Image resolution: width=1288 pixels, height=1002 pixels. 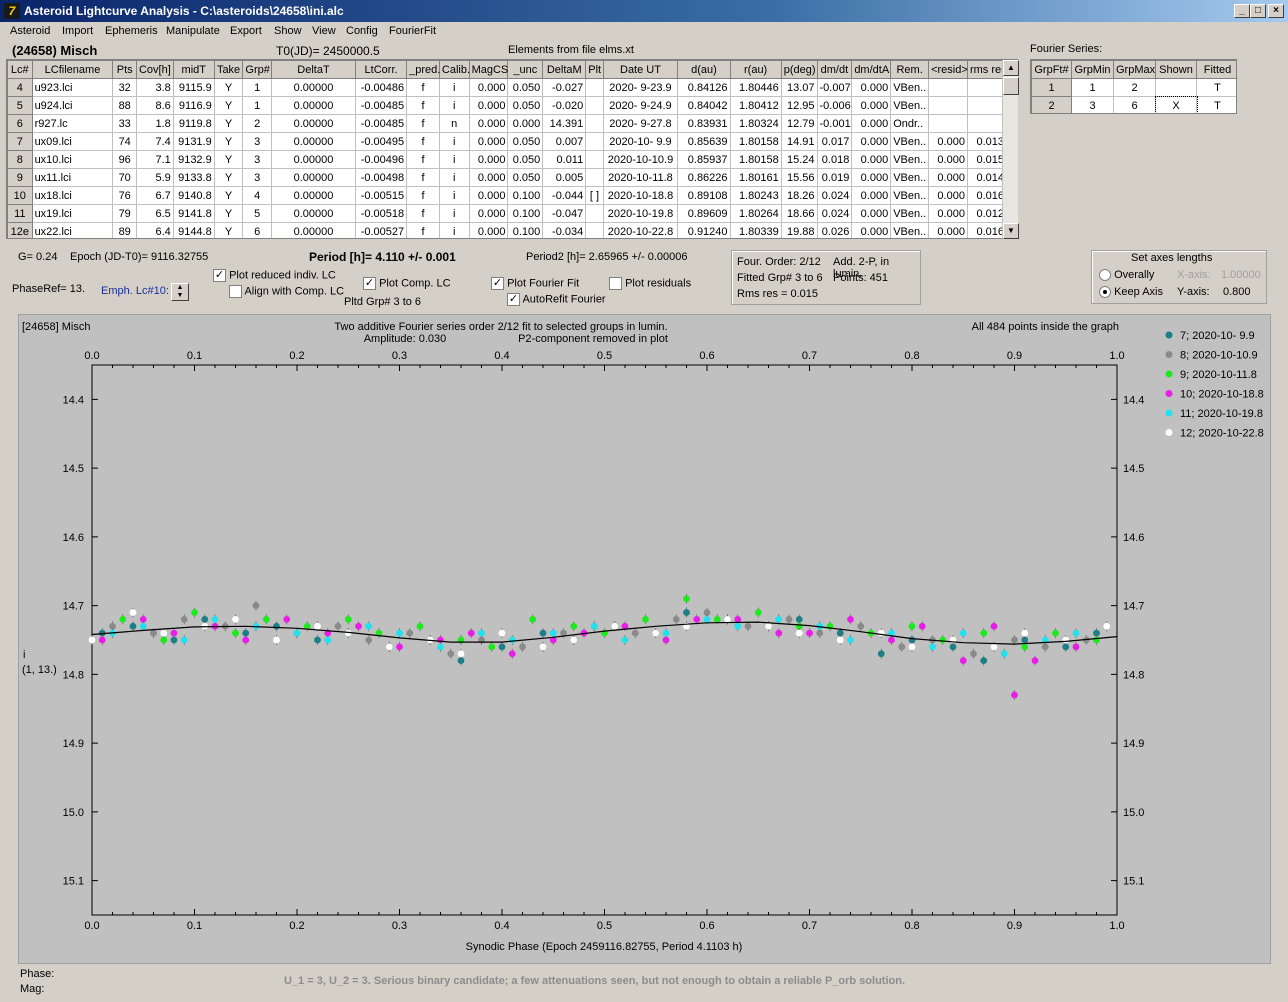 I want to click on table-cell: -0.044, so click(x=564, y=195).